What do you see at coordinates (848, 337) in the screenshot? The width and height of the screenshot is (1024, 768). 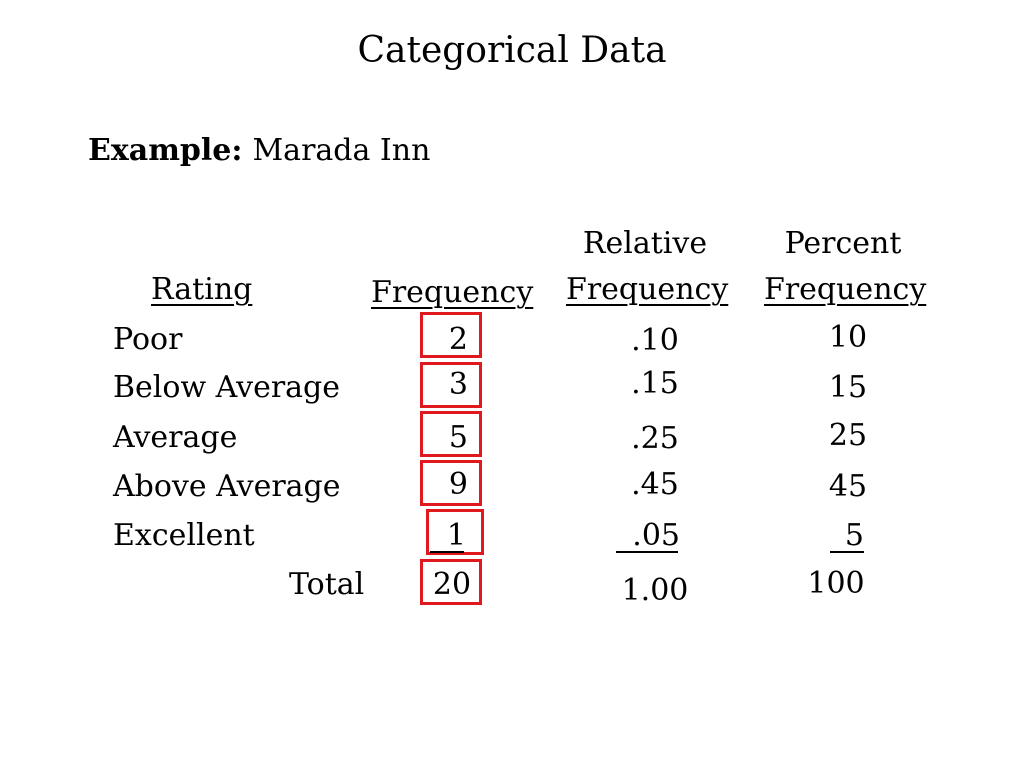 I see `row-percent: 10` at bounding box center [848, 337].